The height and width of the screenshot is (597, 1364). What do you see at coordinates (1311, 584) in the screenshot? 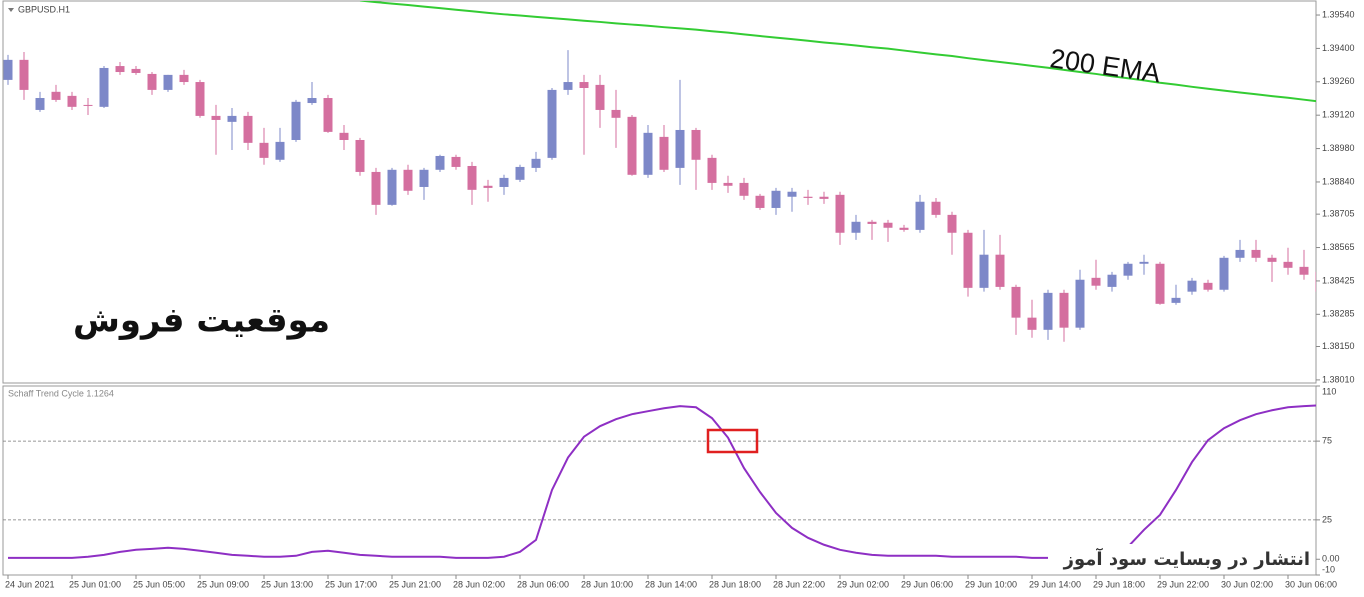
I see `x-tick-label: 30 Jun 06:00` at bounding box center [1311, 584].